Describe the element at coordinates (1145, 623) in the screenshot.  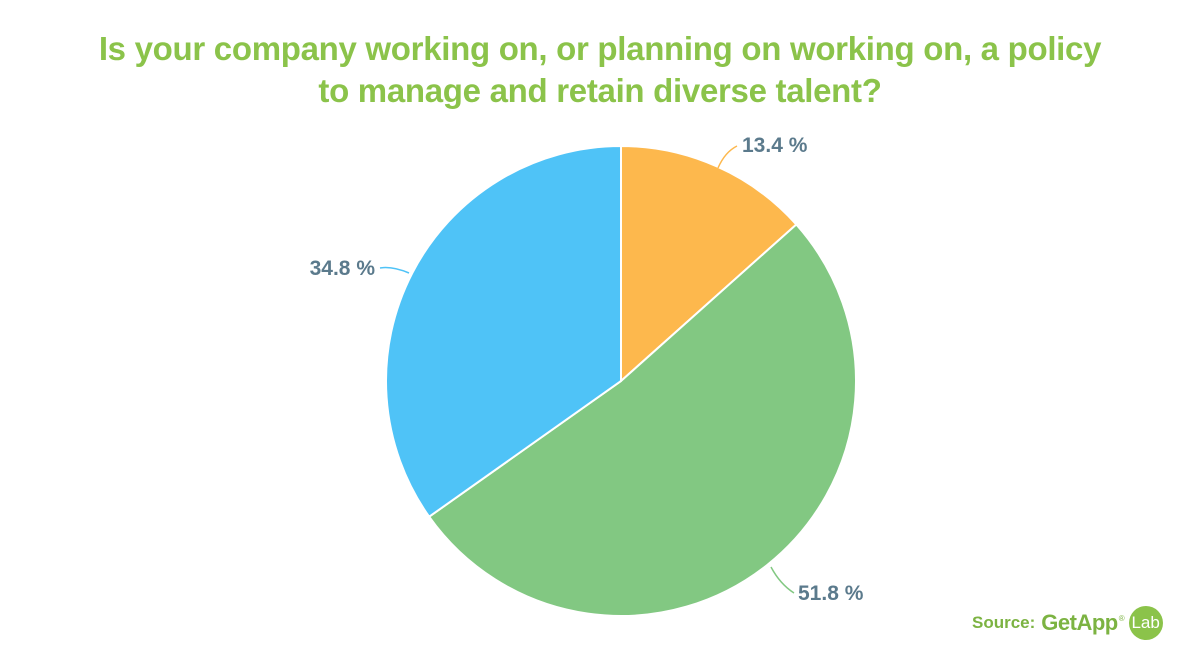
I see `lab-badge: Lab` at that location.